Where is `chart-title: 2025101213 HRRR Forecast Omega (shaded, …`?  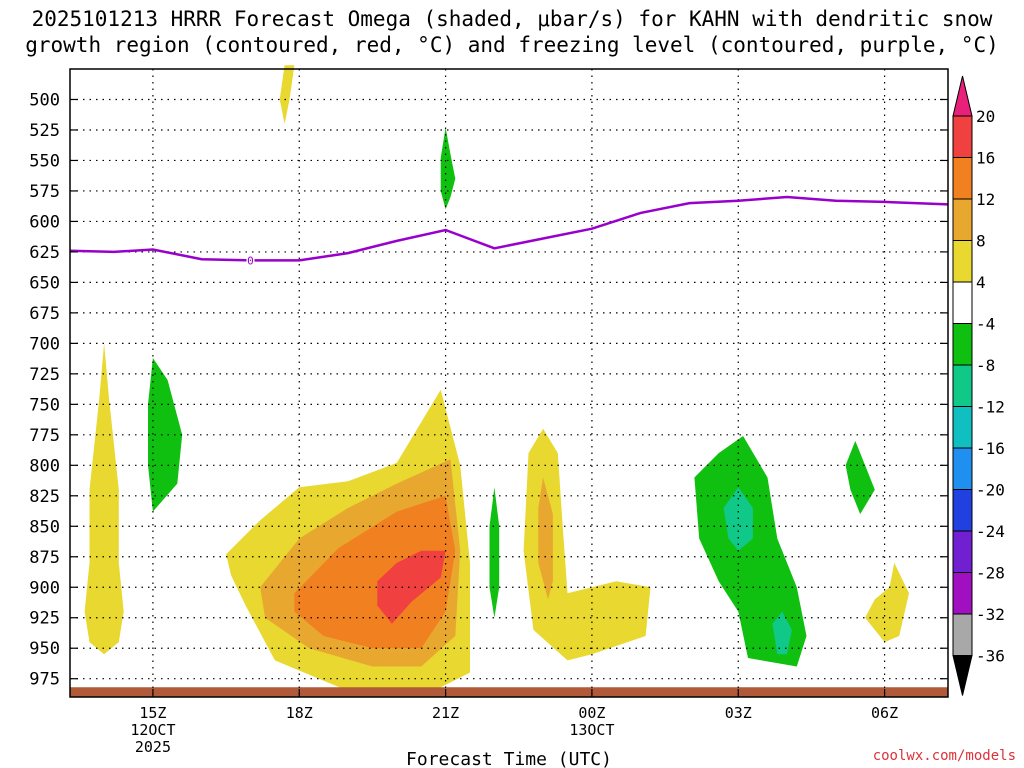
chart-title: 2025101213 HRRR Forecast Omega (shaded, … is located at coordinates (512, 32).